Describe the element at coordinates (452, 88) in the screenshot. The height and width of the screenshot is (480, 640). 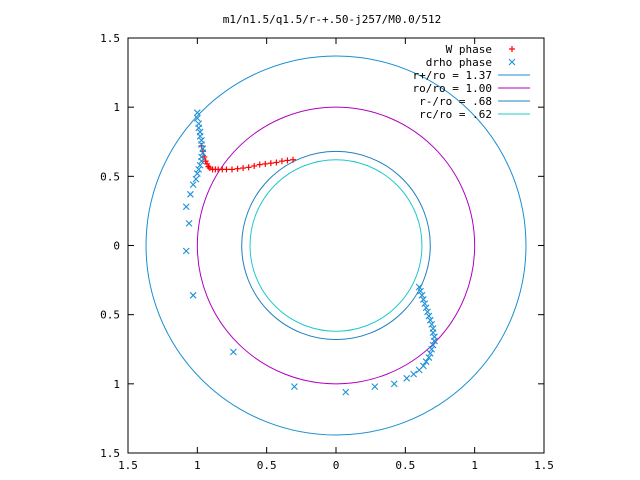
I see `legend-label: ro/ro = 1.00` at that location.